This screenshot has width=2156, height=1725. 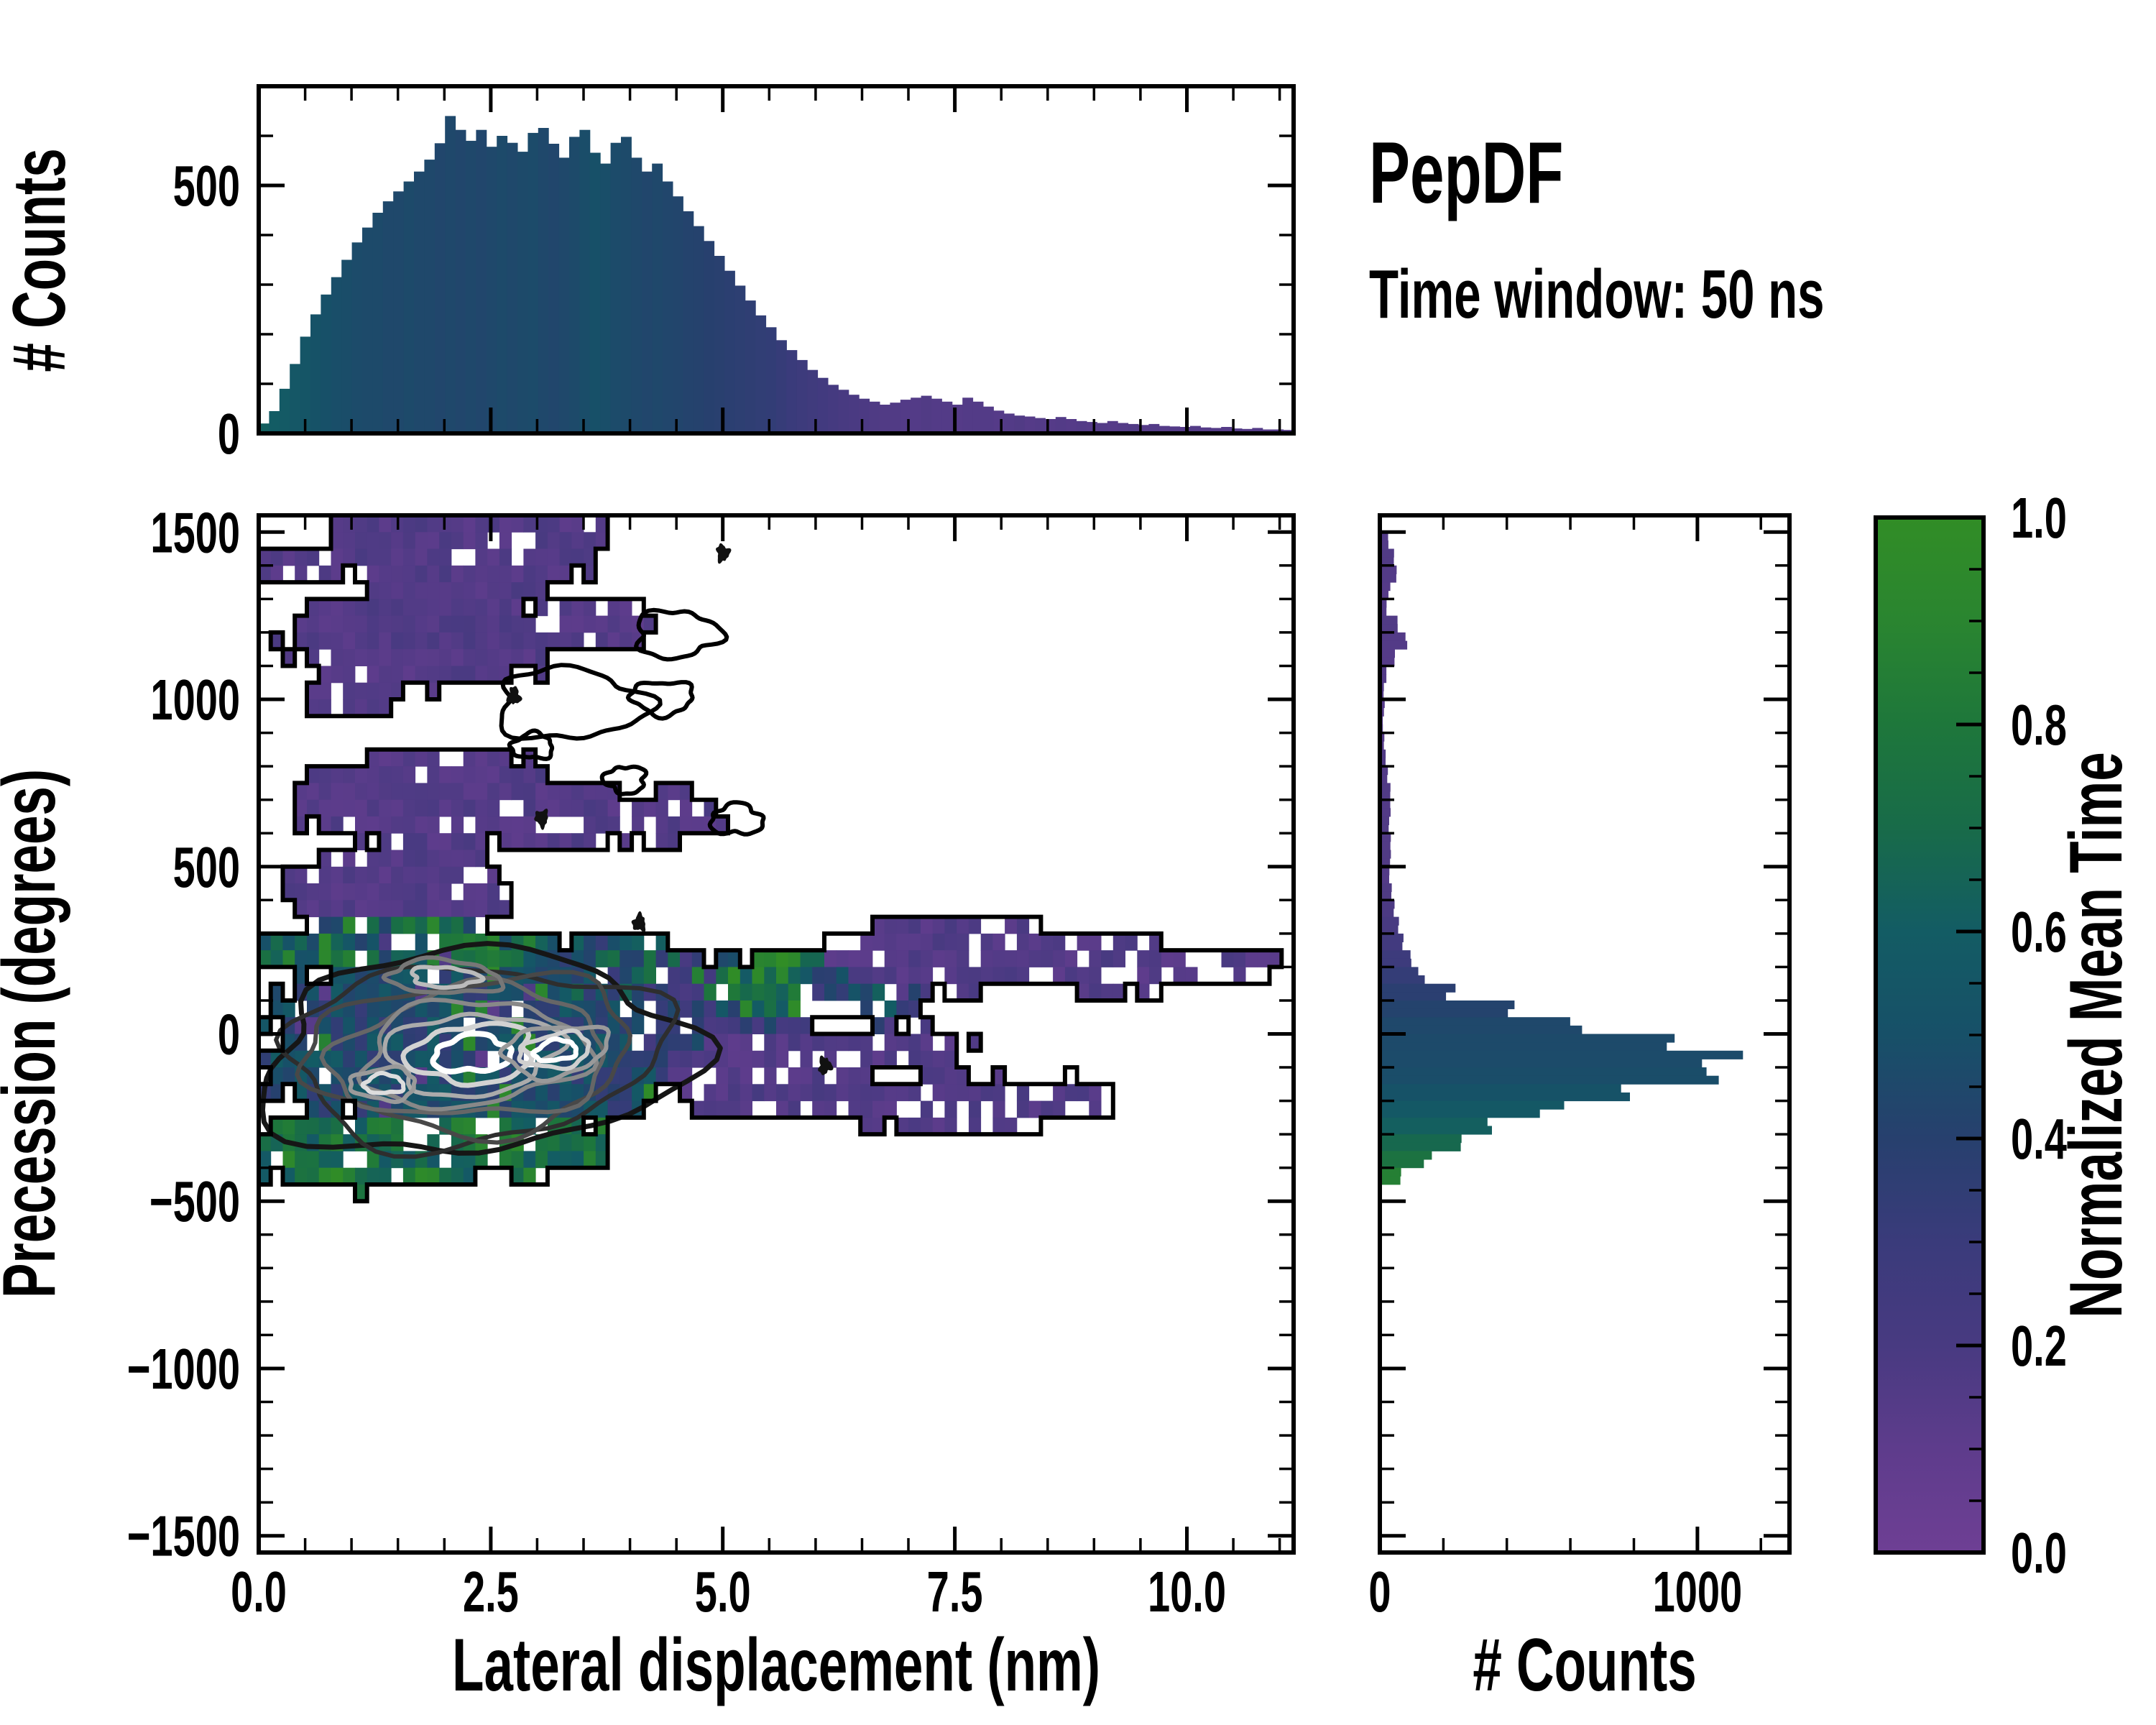 I want to click on right-hist-x-tick-label: 0, so click(x=1379, y=1591).